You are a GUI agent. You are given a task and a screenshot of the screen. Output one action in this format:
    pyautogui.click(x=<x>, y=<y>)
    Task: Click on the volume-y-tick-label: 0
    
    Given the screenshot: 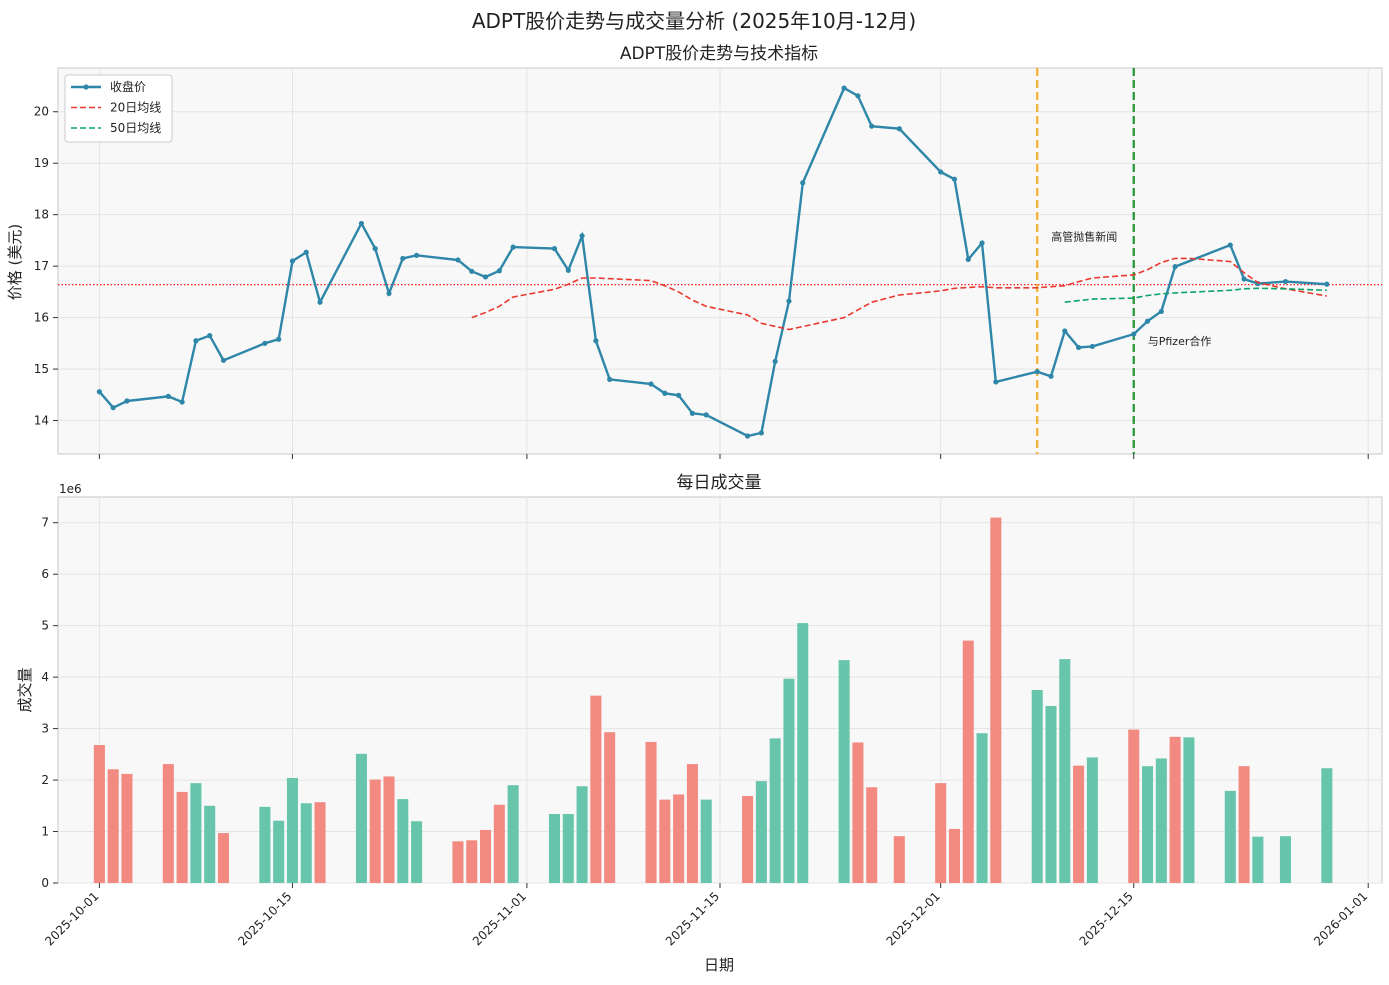 What is the action you would take?
    pyautogui.click(x=45, y=883)
    